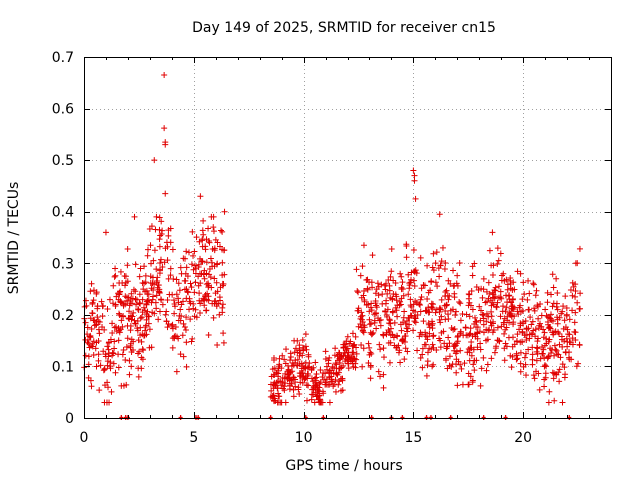  What do you see at coordinates (63, 161) in the screenshot?
I see `y-tick-label: 0.5` at bounding box center [63, 161].